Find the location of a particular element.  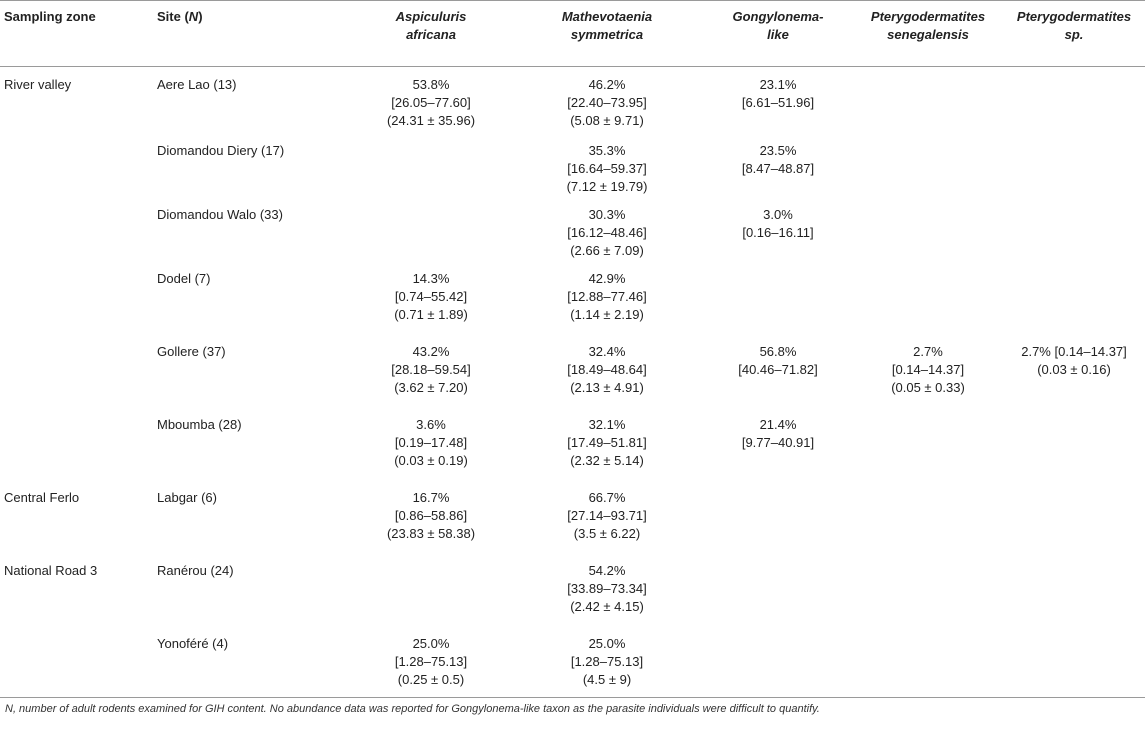

cell-value-line: 3.0% is located at coordinates (778, 214).